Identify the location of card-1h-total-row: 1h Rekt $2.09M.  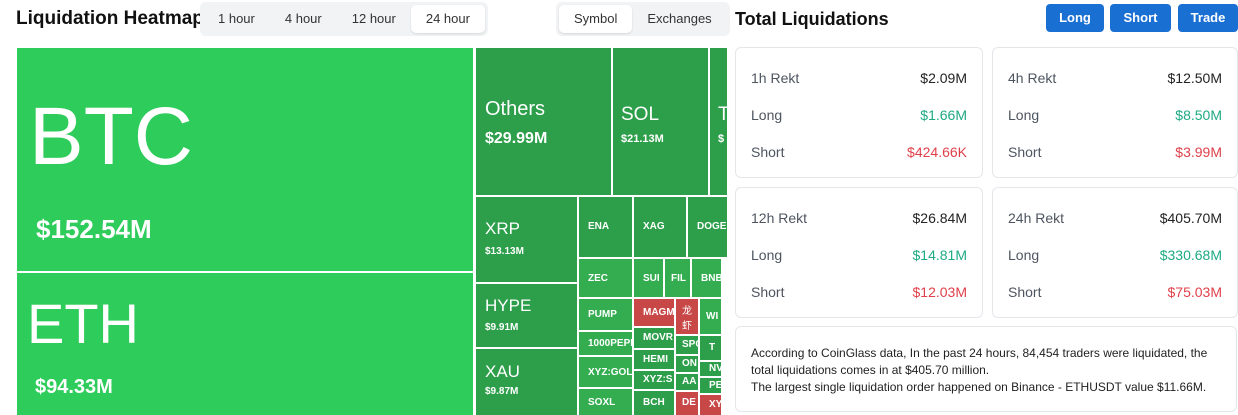
(859, 78).